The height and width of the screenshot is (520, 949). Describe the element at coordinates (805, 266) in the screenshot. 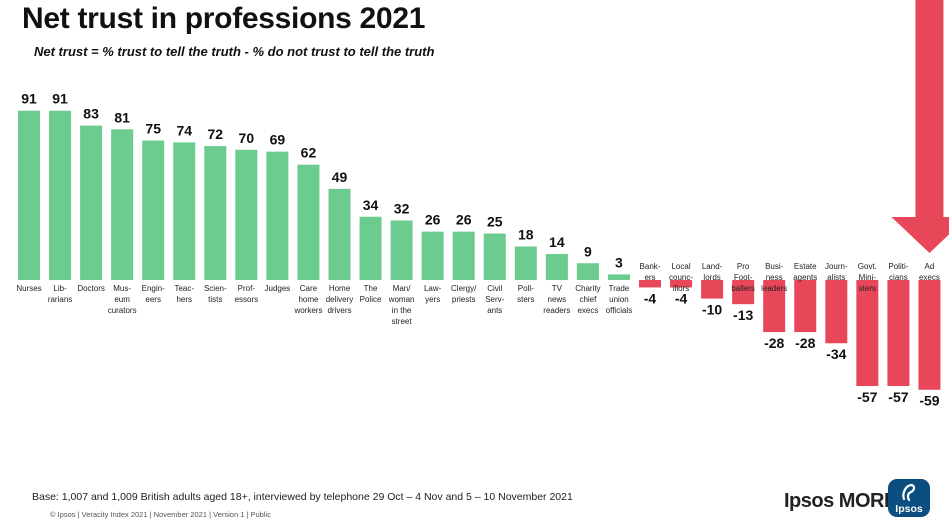

I see `category-label: Estate` at that location.